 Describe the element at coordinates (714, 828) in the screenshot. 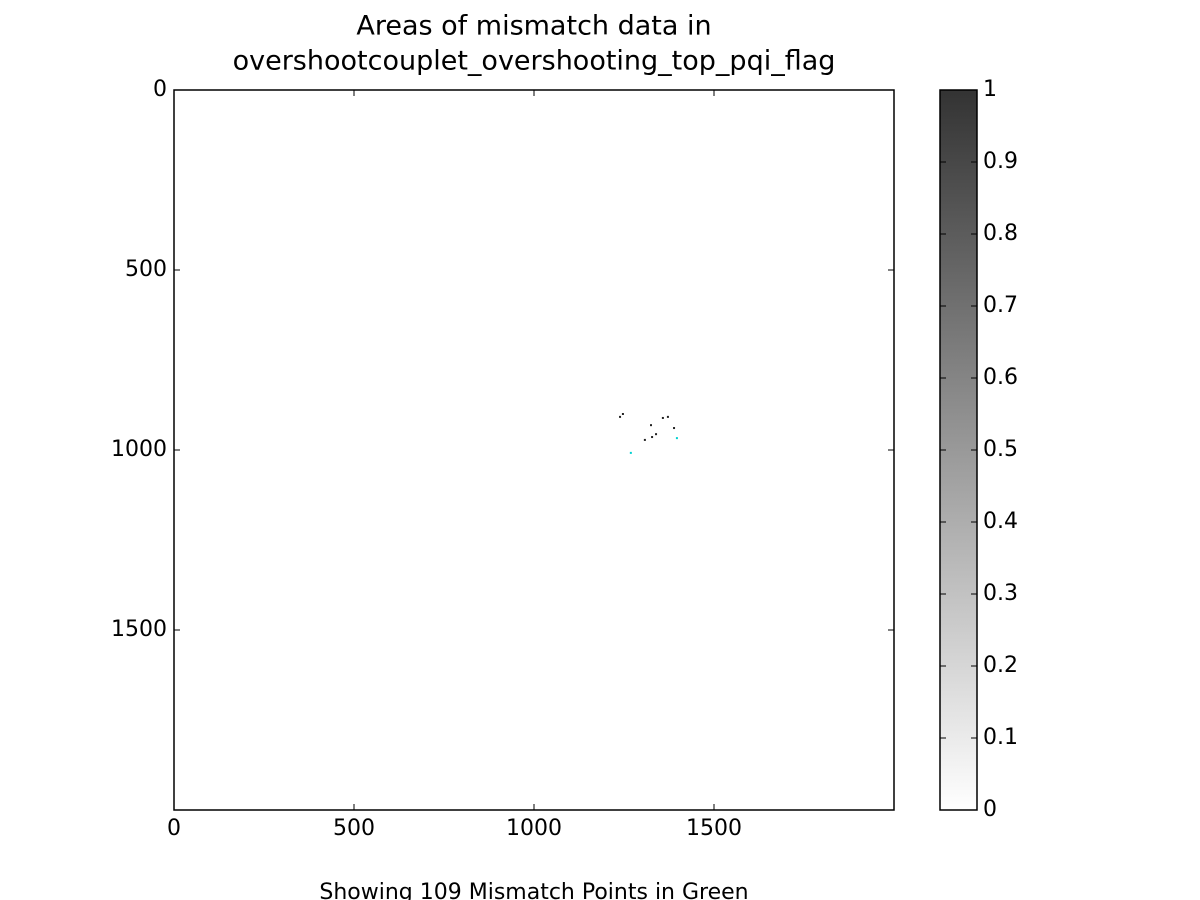

I see `x-tick-label: 1500` at that location.